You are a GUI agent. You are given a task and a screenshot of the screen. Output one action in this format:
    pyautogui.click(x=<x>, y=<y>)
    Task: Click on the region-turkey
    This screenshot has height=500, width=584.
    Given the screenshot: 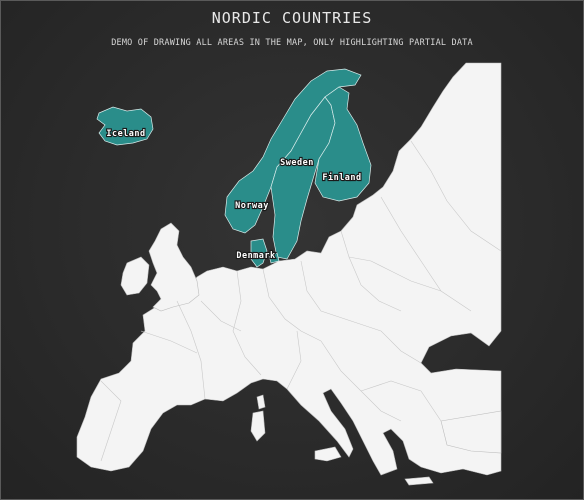 What is the action you would take?
    pyautogui.click(x=471, y=432)
    